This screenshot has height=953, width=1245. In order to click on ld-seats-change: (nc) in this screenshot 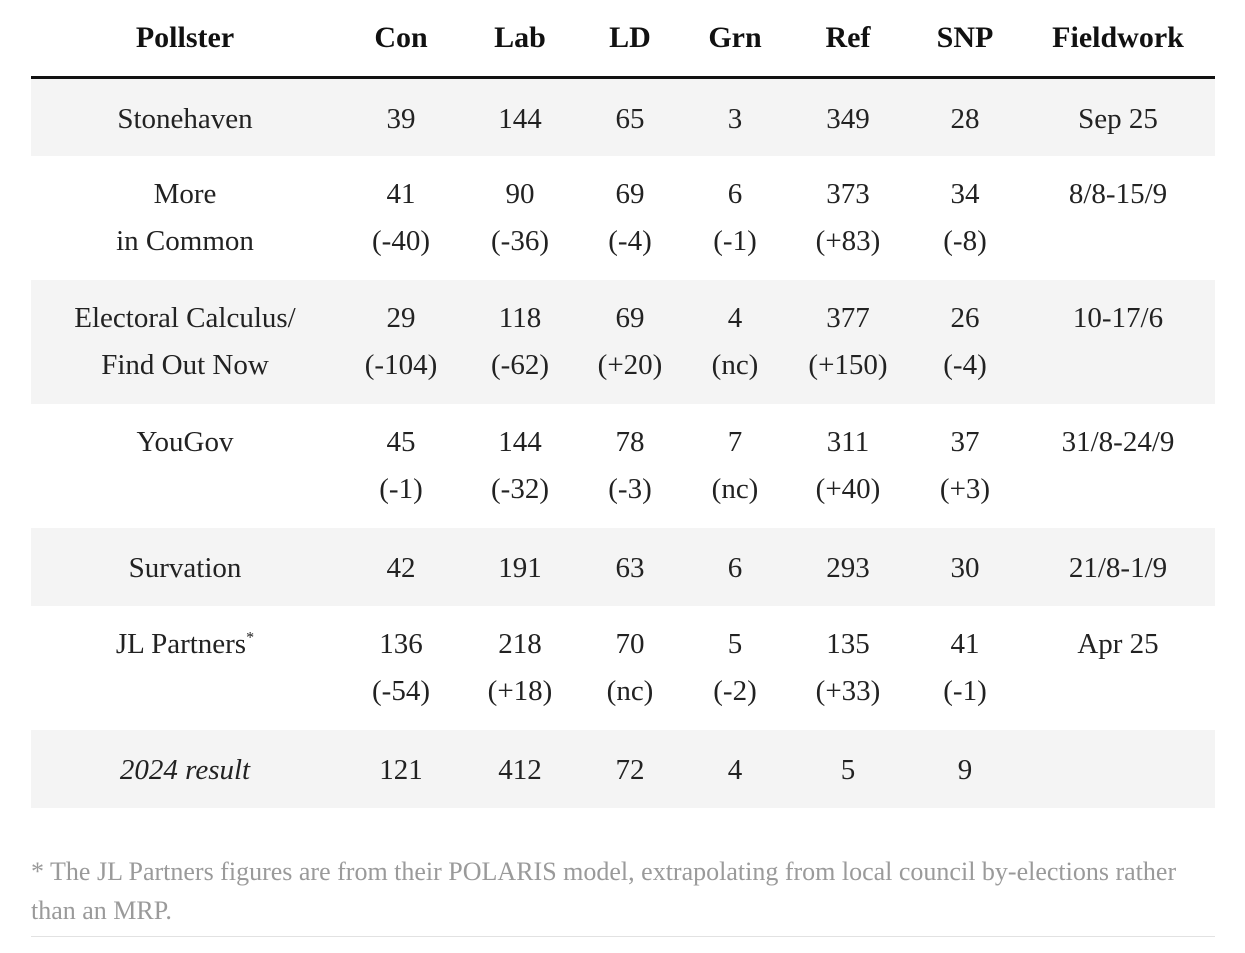, I will do `click(630, 690)`.